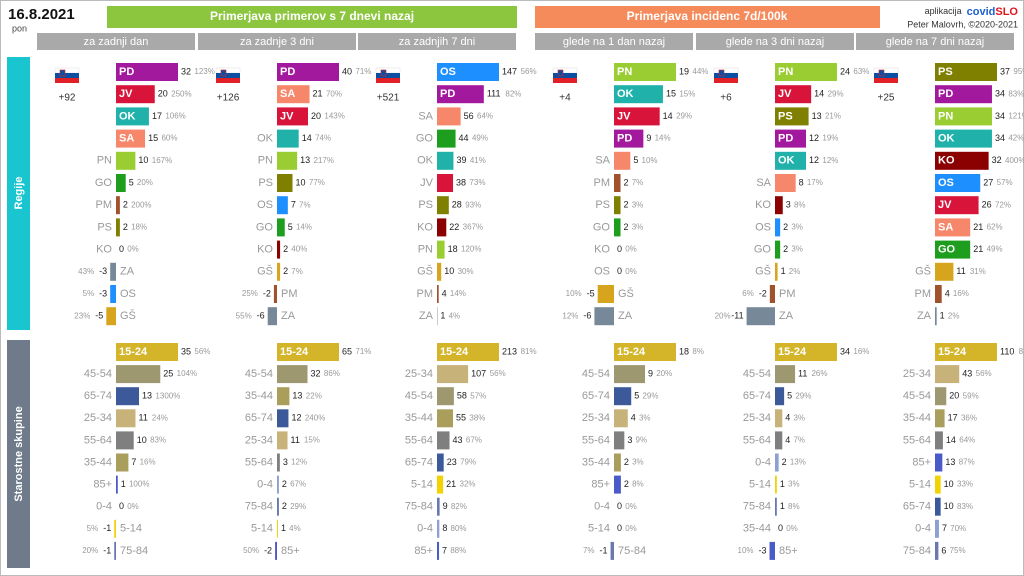 The image size is (1024, 576). I want to click on value: 3, so click(629, 440).